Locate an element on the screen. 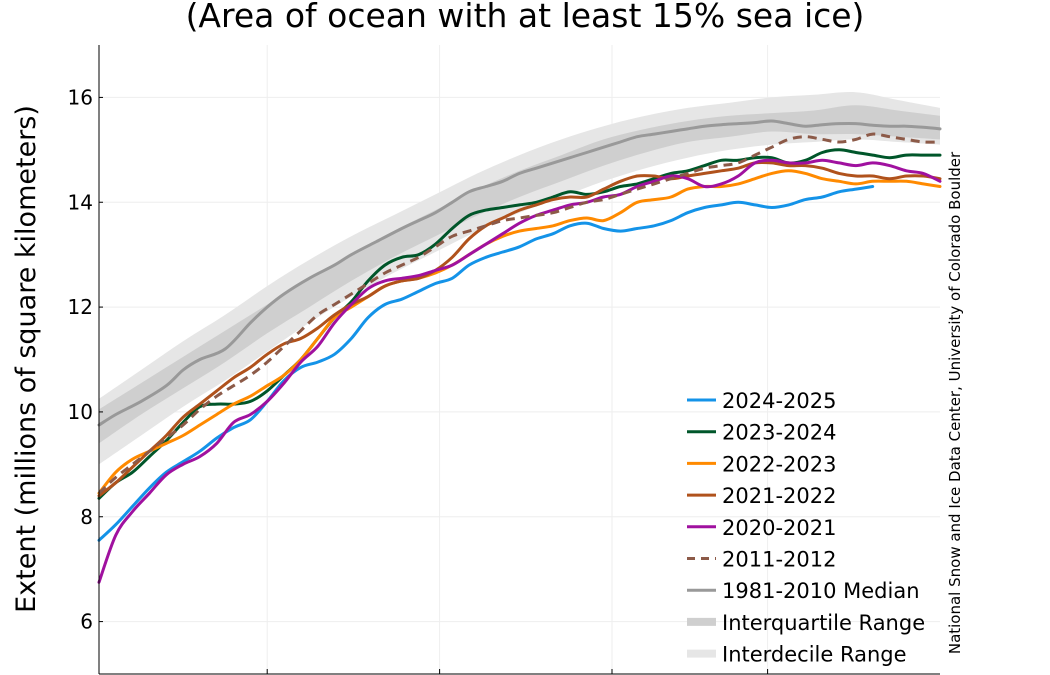 This screenshot has height=675, width=1050. legend-label-2024-2025: 2024-2025 is located at coordinates (779, 401).